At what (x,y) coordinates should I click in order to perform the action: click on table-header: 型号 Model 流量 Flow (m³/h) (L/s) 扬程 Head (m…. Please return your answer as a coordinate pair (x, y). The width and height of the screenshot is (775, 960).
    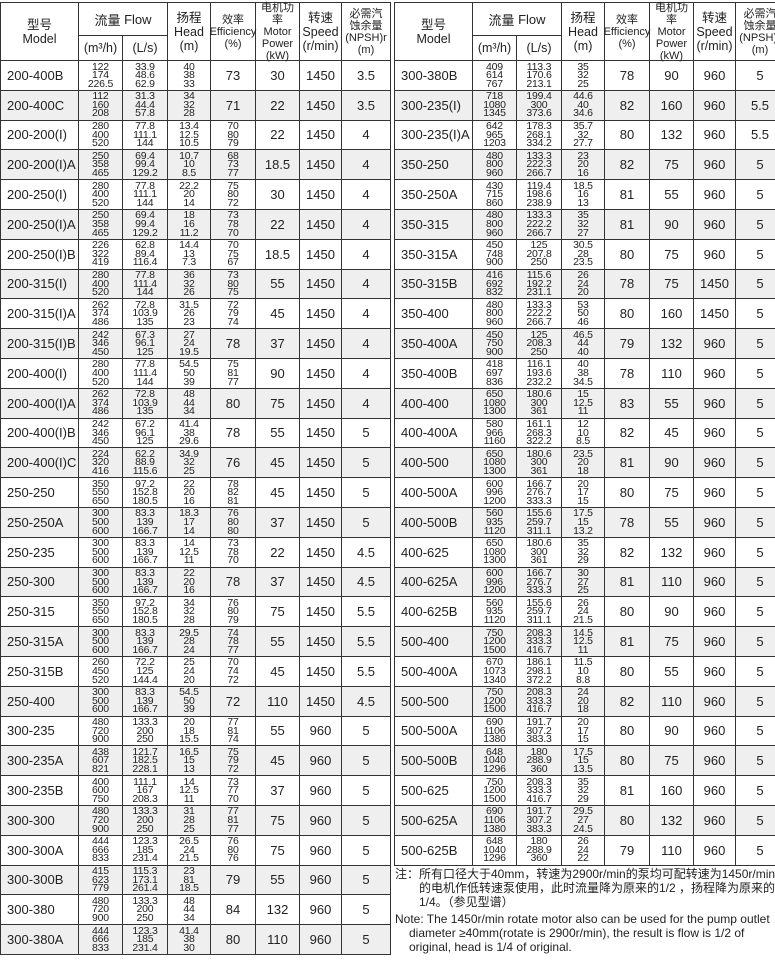
    Looking at the image, I should click on (585, 32).